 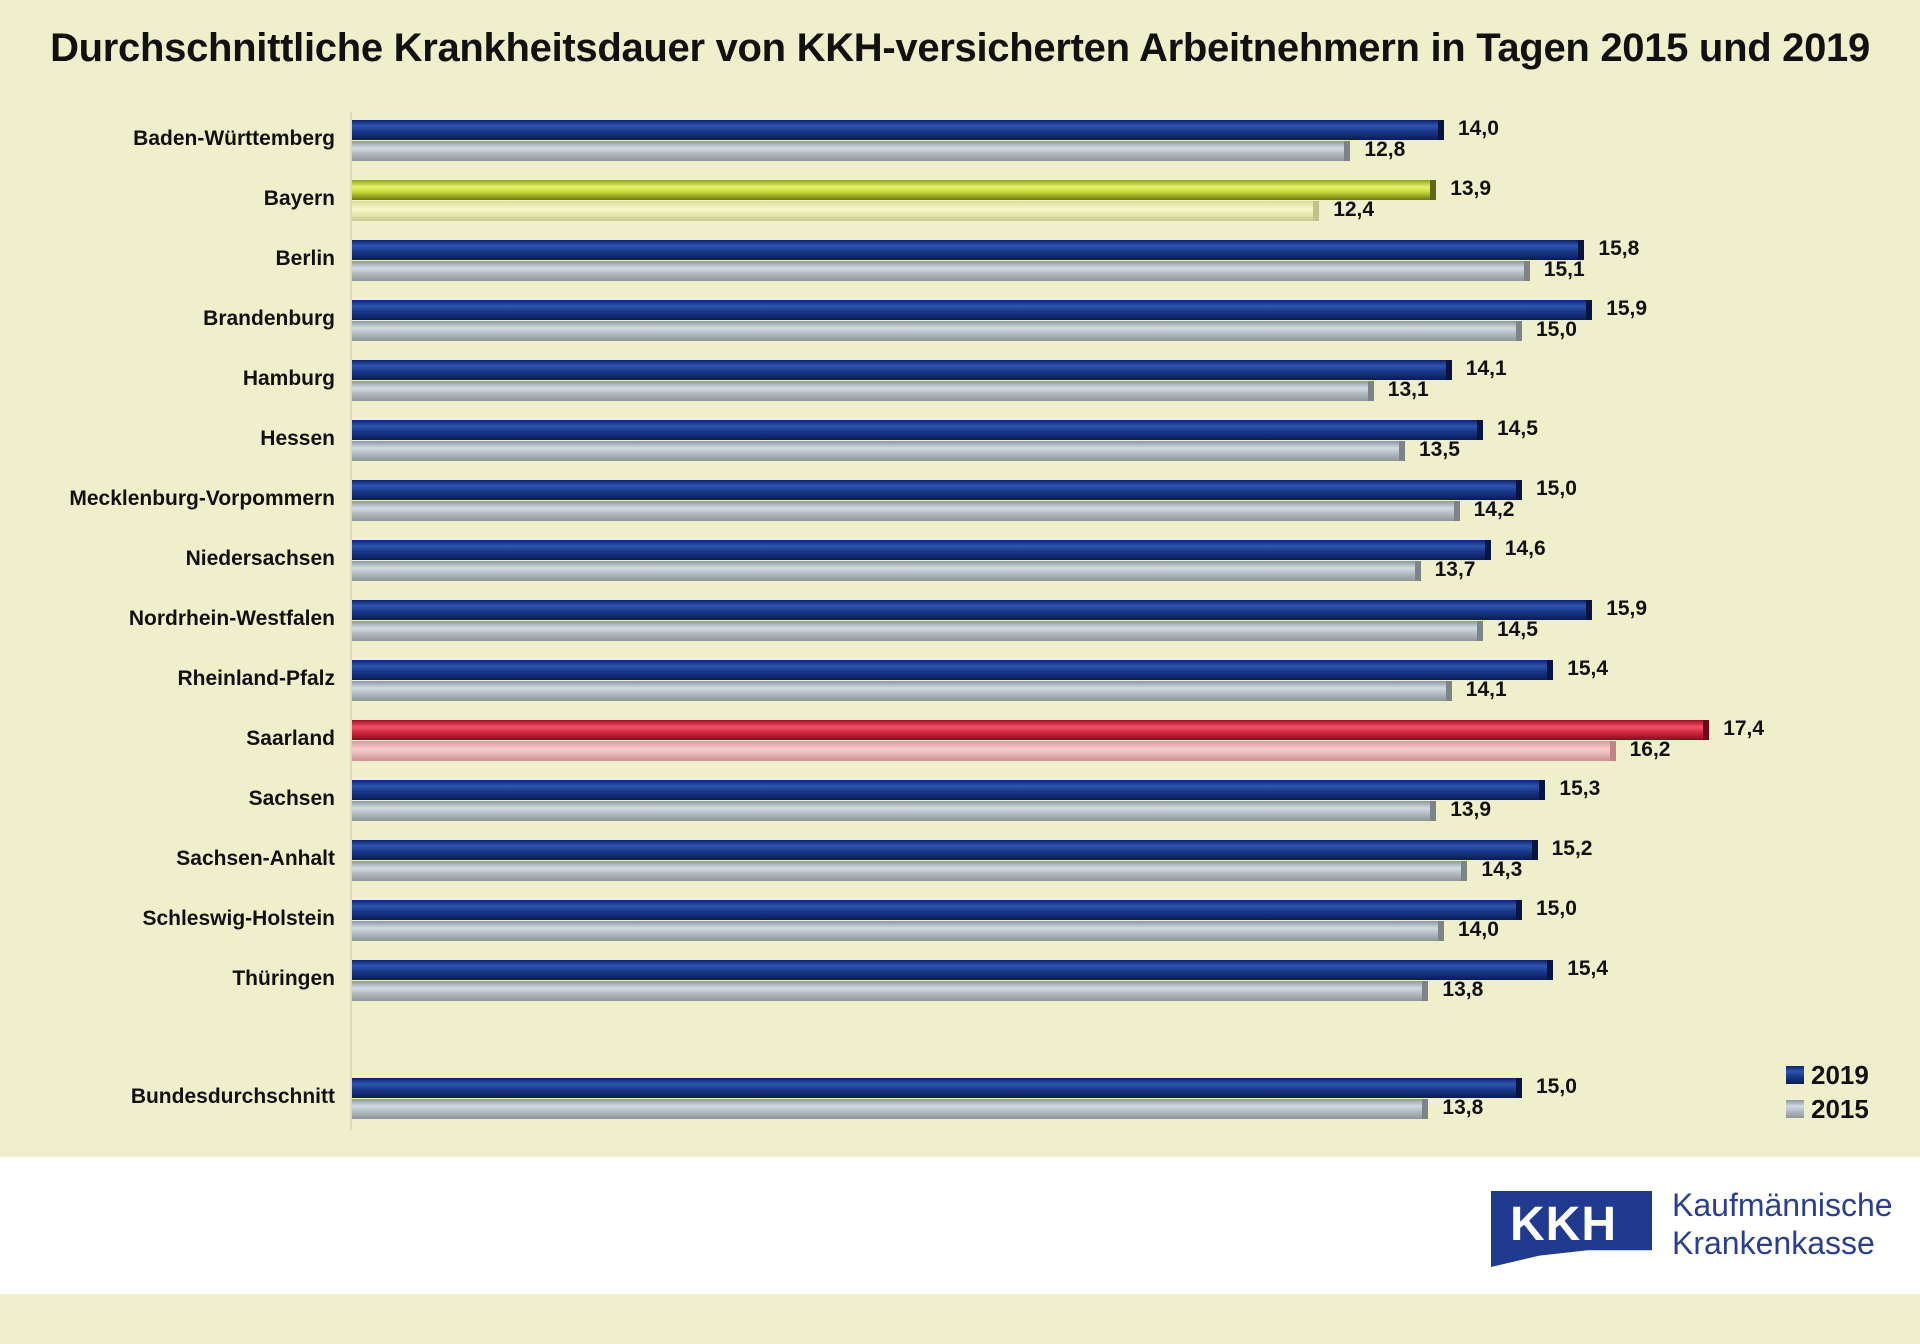 I want to click on bar-2015-brandenburg, so click(x=937, y=331).